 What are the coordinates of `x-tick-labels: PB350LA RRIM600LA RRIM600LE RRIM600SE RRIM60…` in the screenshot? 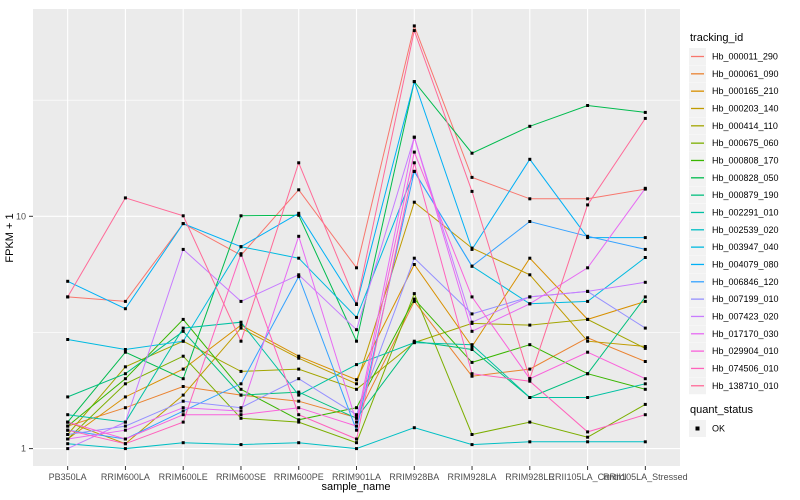 It's located at (368, 477).